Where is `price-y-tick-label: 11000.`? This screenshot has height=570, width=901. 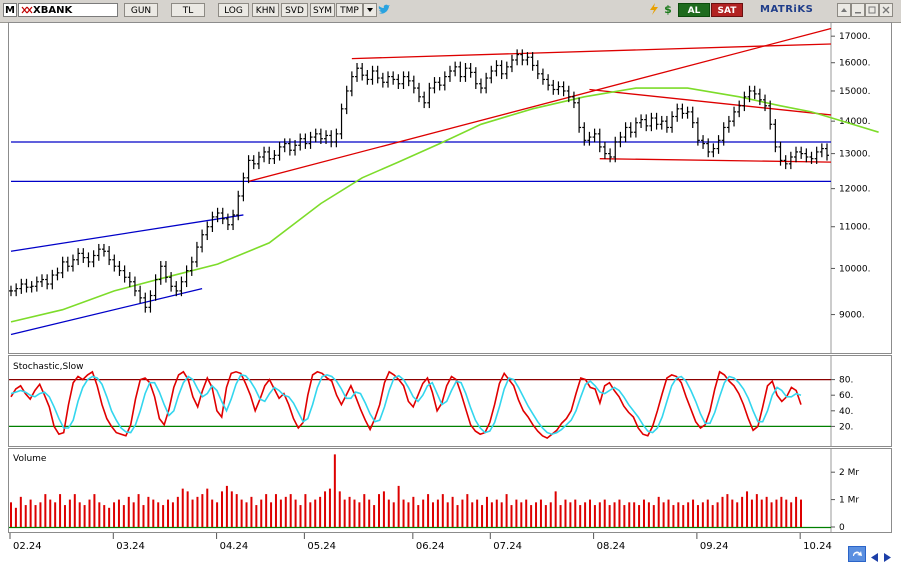
price-y-tick-label: 11000. is located at coordinates (855, 228).